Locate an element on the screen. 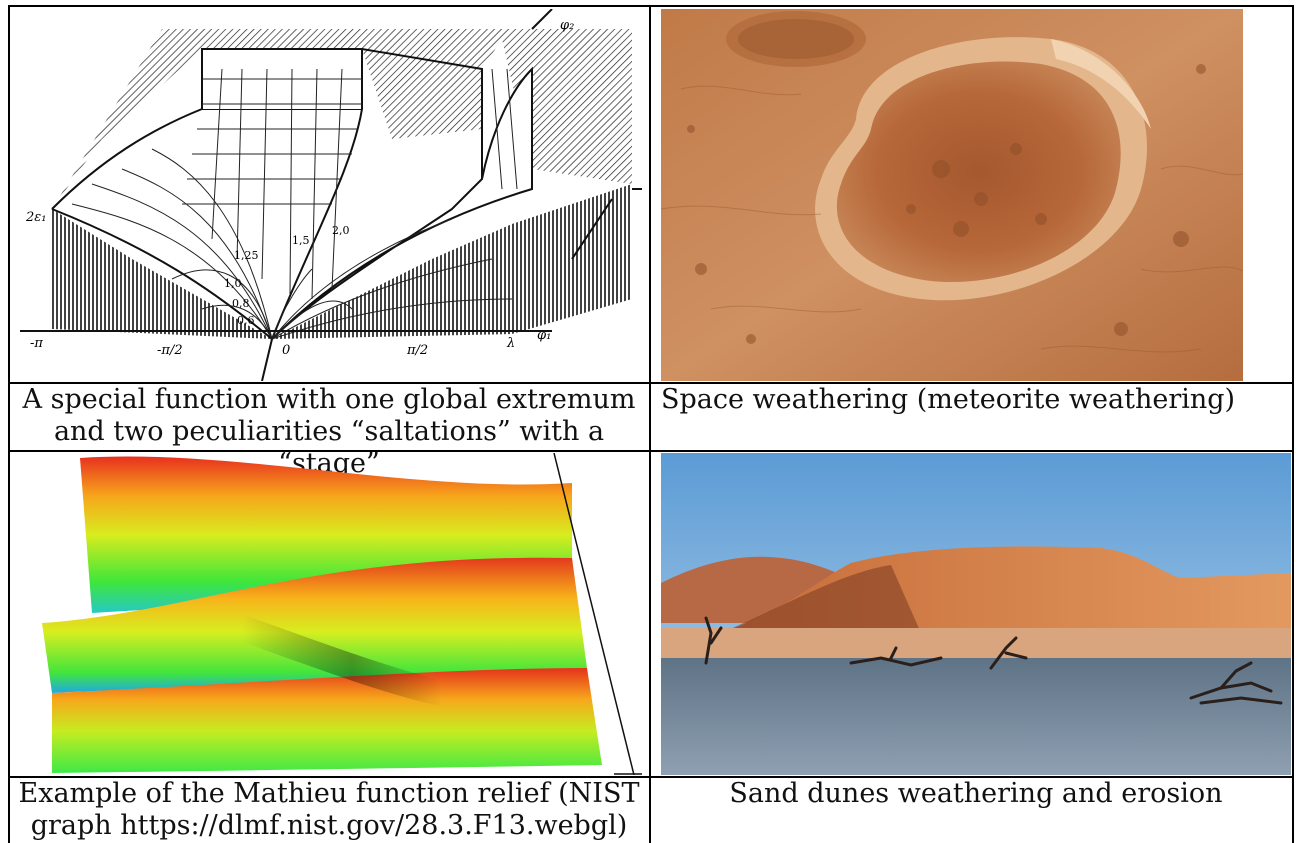 The width and height of the screenshot is (1298, 843). contour-label-4: 1,25 is located at coordinates (246, 255).